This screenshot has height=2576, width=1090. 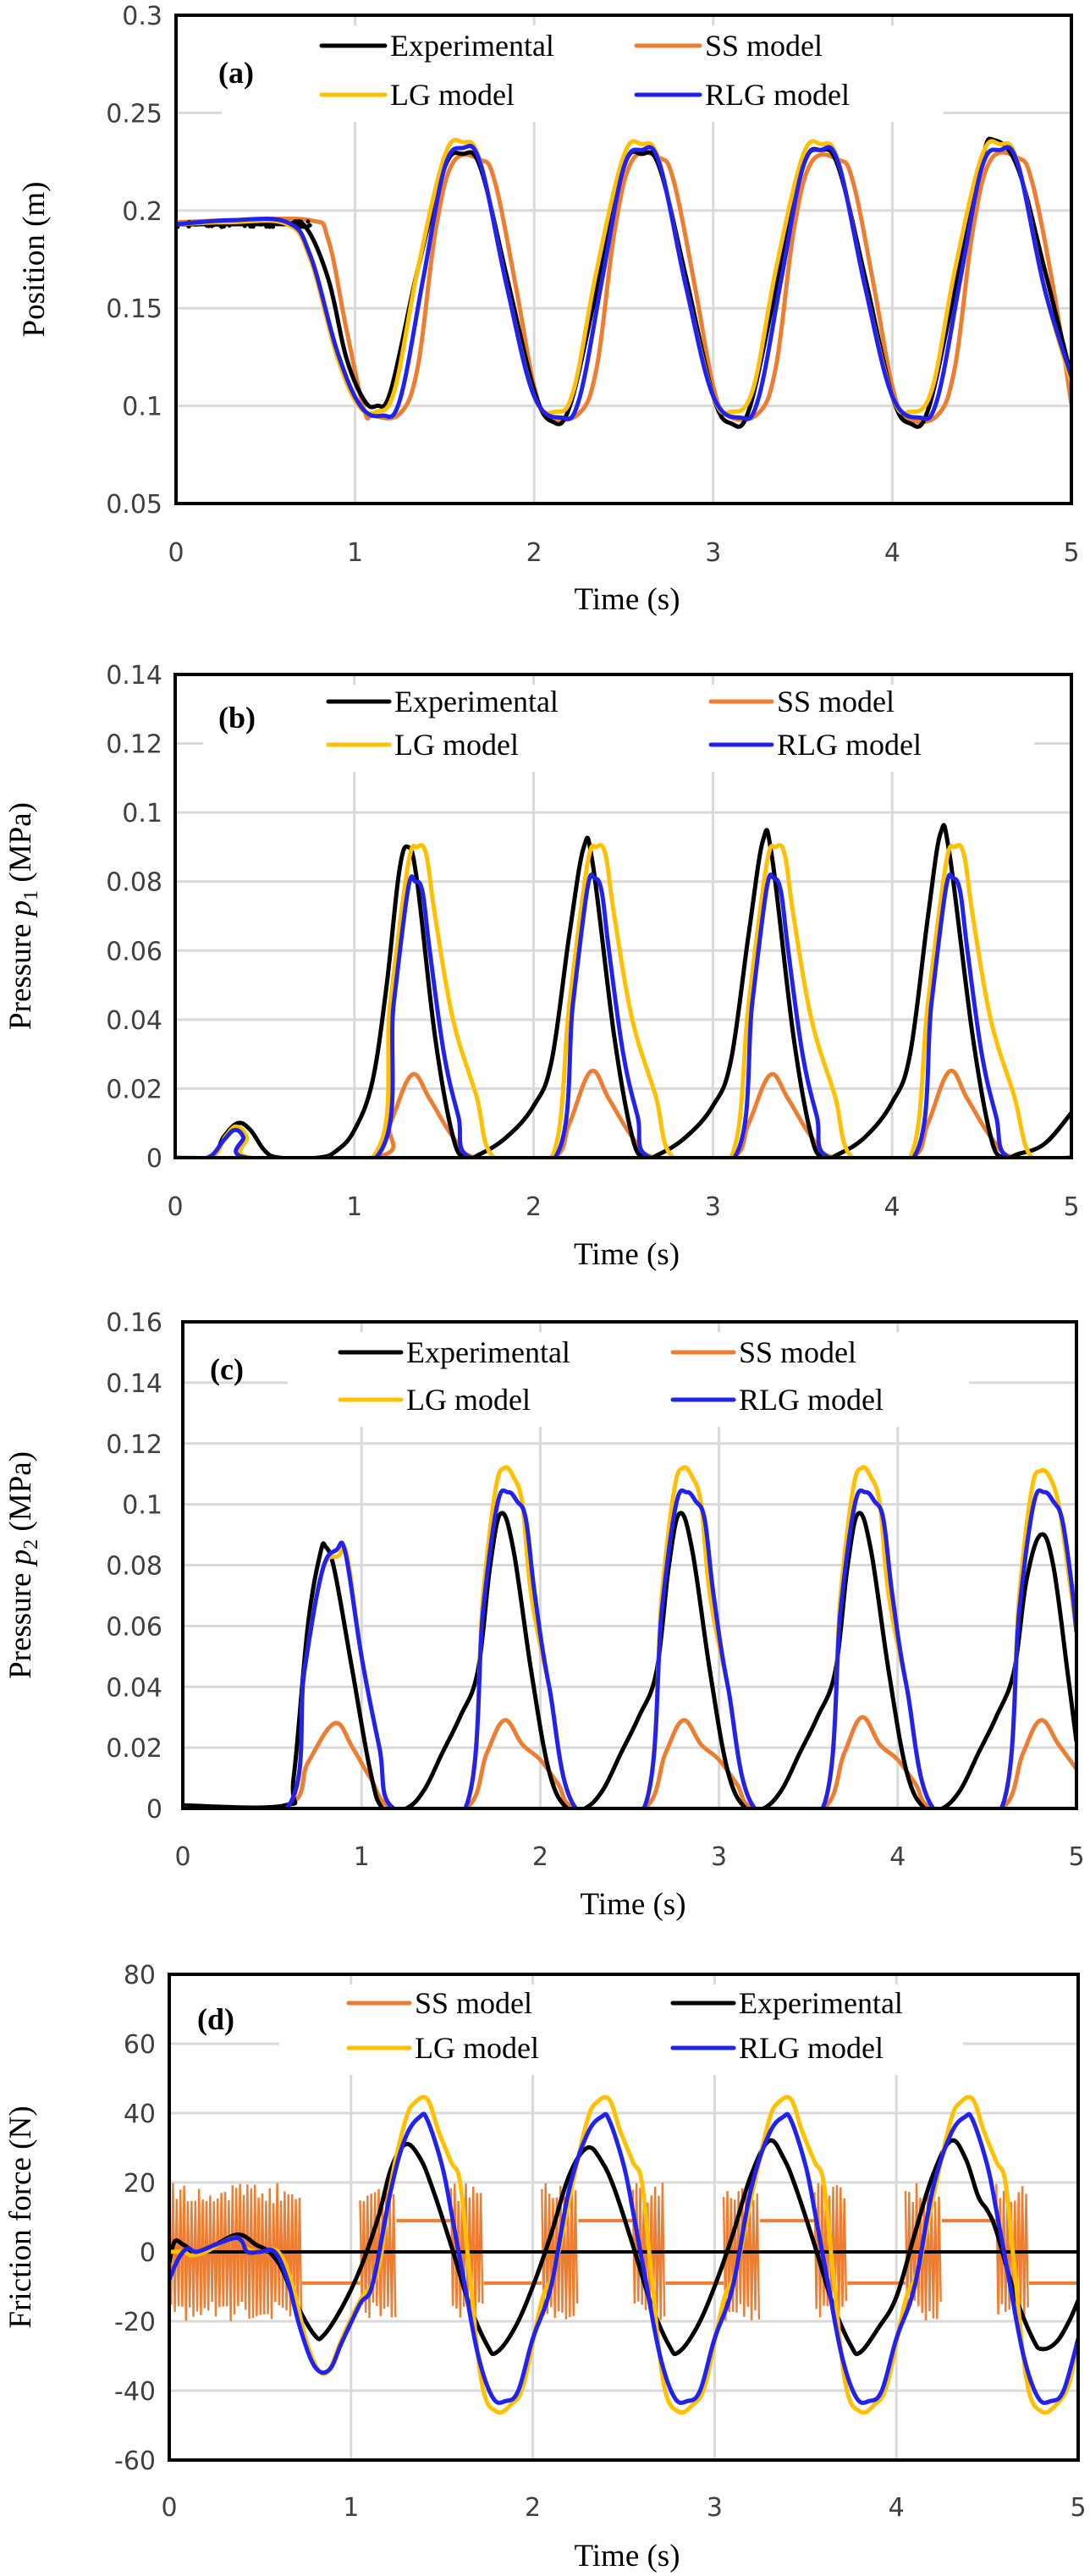 I want to click on y-tick-label: 0.1, so click(x=142, y=813).